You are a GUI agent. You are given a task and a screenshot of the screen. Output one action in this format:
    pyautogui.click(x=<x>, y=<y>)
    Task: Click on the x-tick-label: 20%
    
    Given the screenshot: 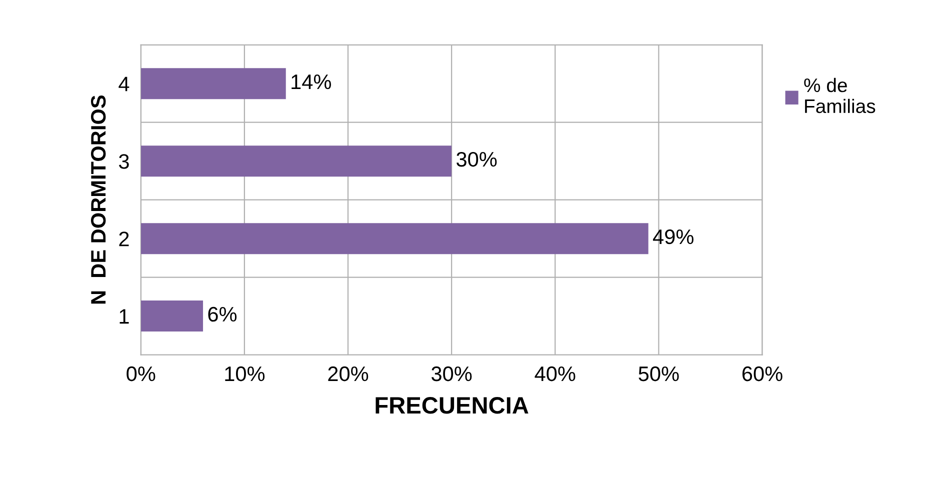 What is the action you would take?
    pyautogui.click(x=348, y=374)
    